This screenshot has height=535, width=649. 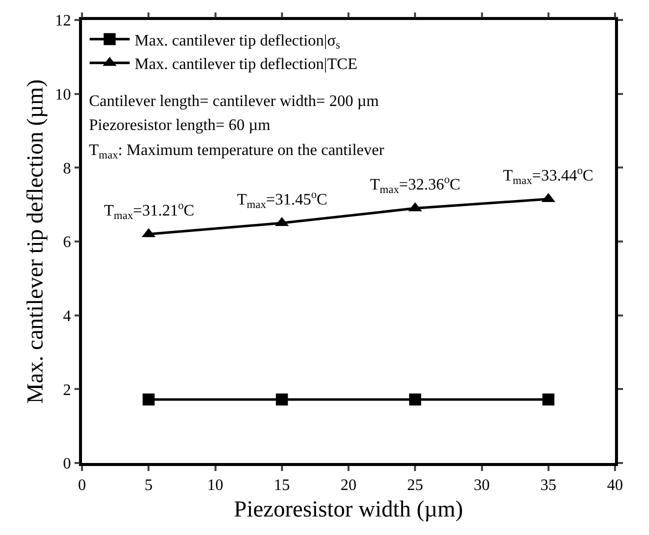 I want to click on annotation: T$_{max}$=32.36$^{o}$C, so click(x=415, y=185).